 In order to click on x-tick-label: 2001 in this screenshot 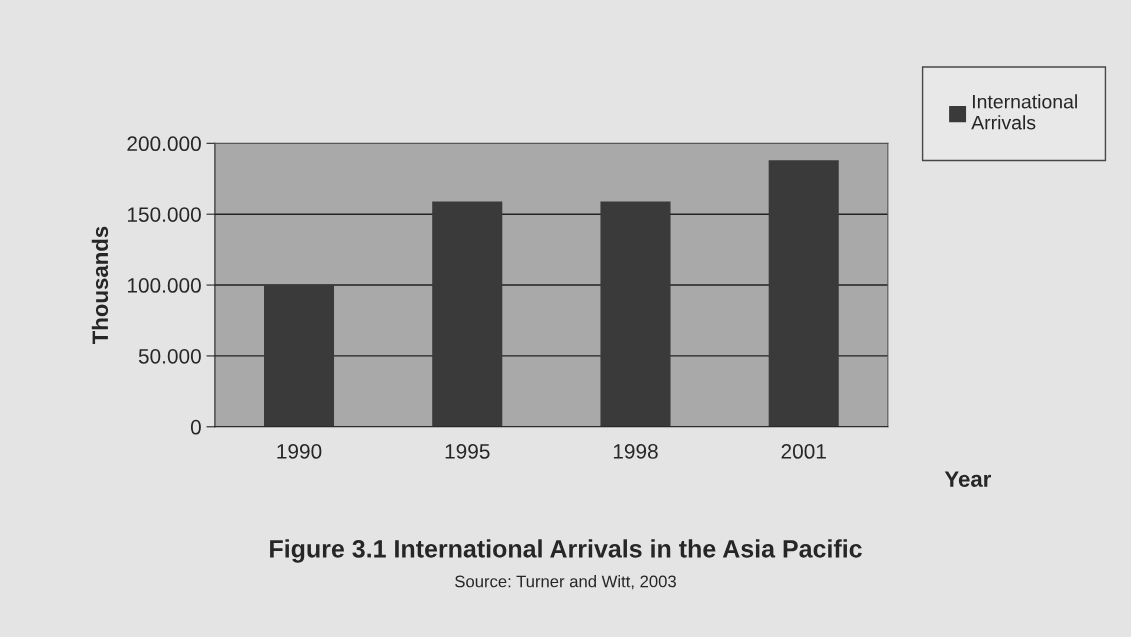, I will do `click(803, 451)`.